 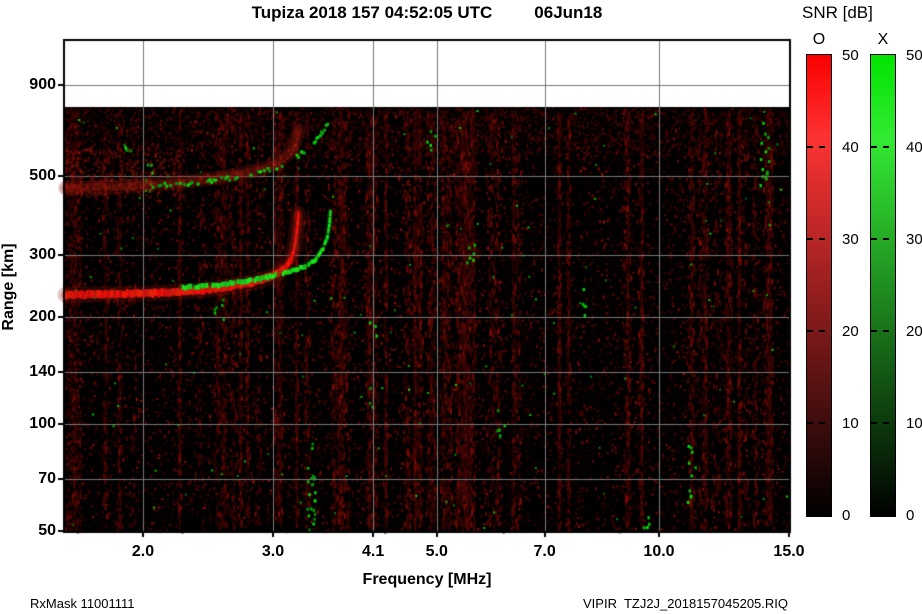 I want to click on y-tick-label: 140, so click(x=42, y=372).